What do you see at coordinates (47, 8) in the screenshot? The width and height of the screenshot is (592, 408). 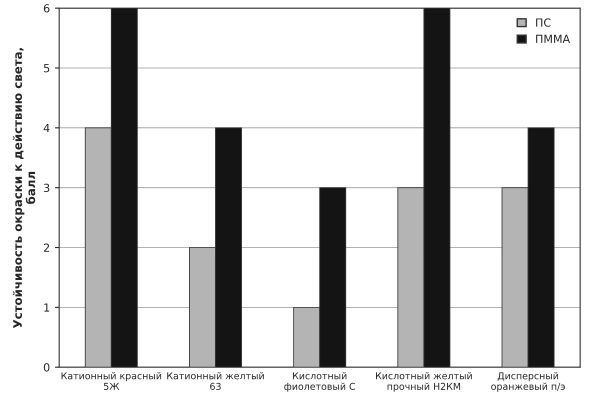 I see `y-tick-label: 6` at bounding box center [47, 8].